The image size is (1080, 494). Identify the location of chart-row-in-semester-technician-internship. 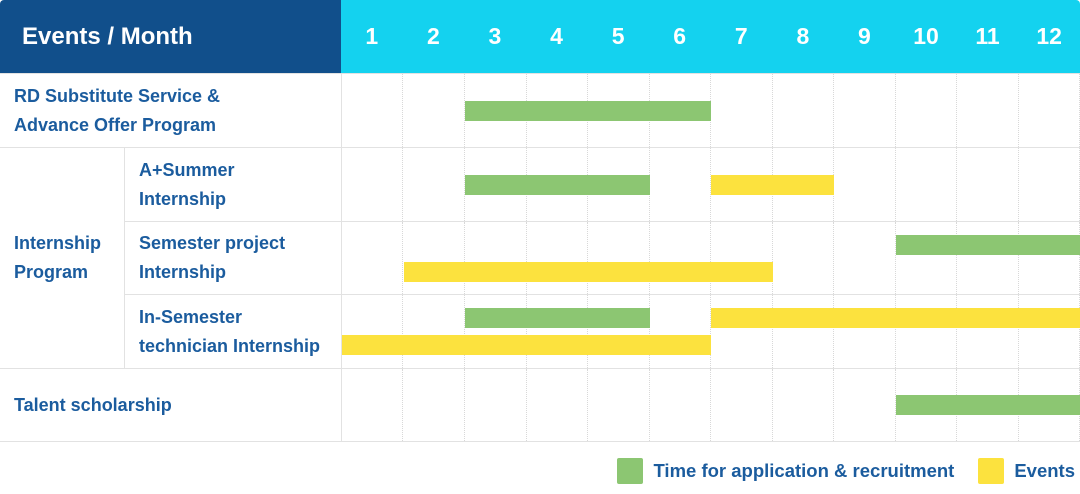
(710, 332).